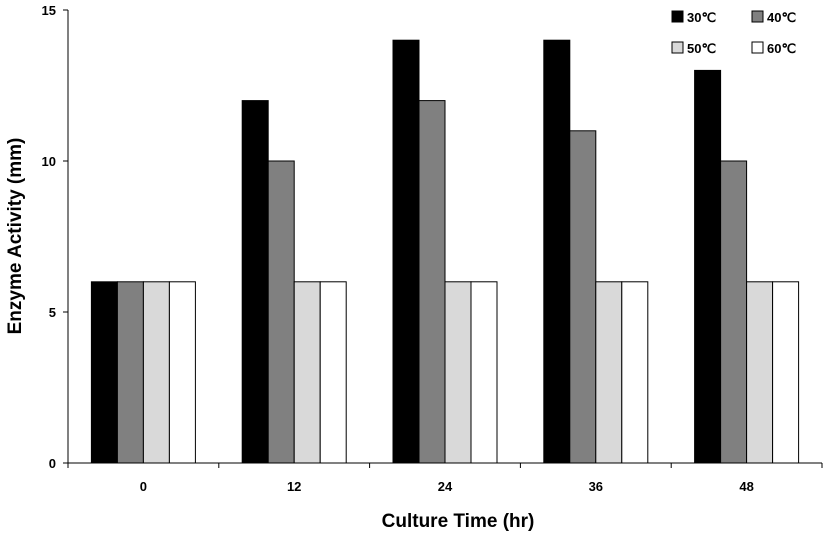 This screenshot has width=827, height=538. I want to click on bar-30℃-12, so click(255, 282).